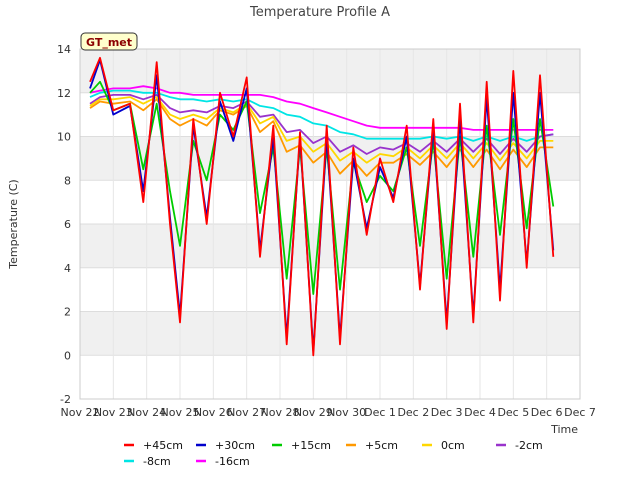 Image resolution: width=640 pixels, height=480 pixels. I want to click on x-tick-label: Dec 3, so click(447, 412).